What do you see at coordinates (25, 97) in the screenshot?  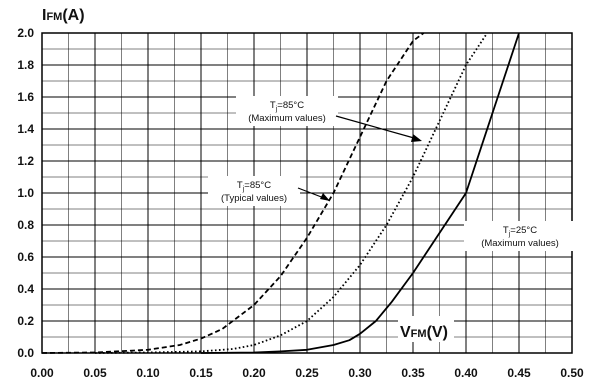 I see `y-tick-label: 1.6` at bounding box center [25, 97].